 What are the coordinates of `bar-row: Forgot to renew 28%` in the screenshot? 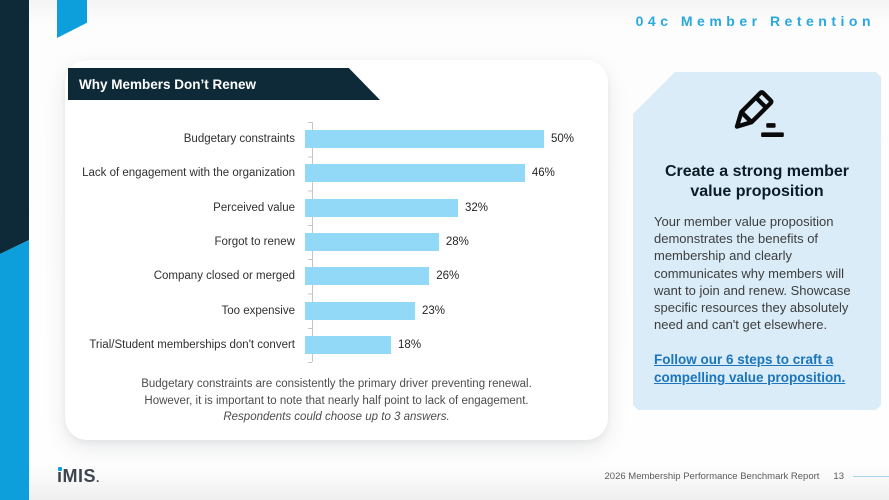 It's located at (336, 242).